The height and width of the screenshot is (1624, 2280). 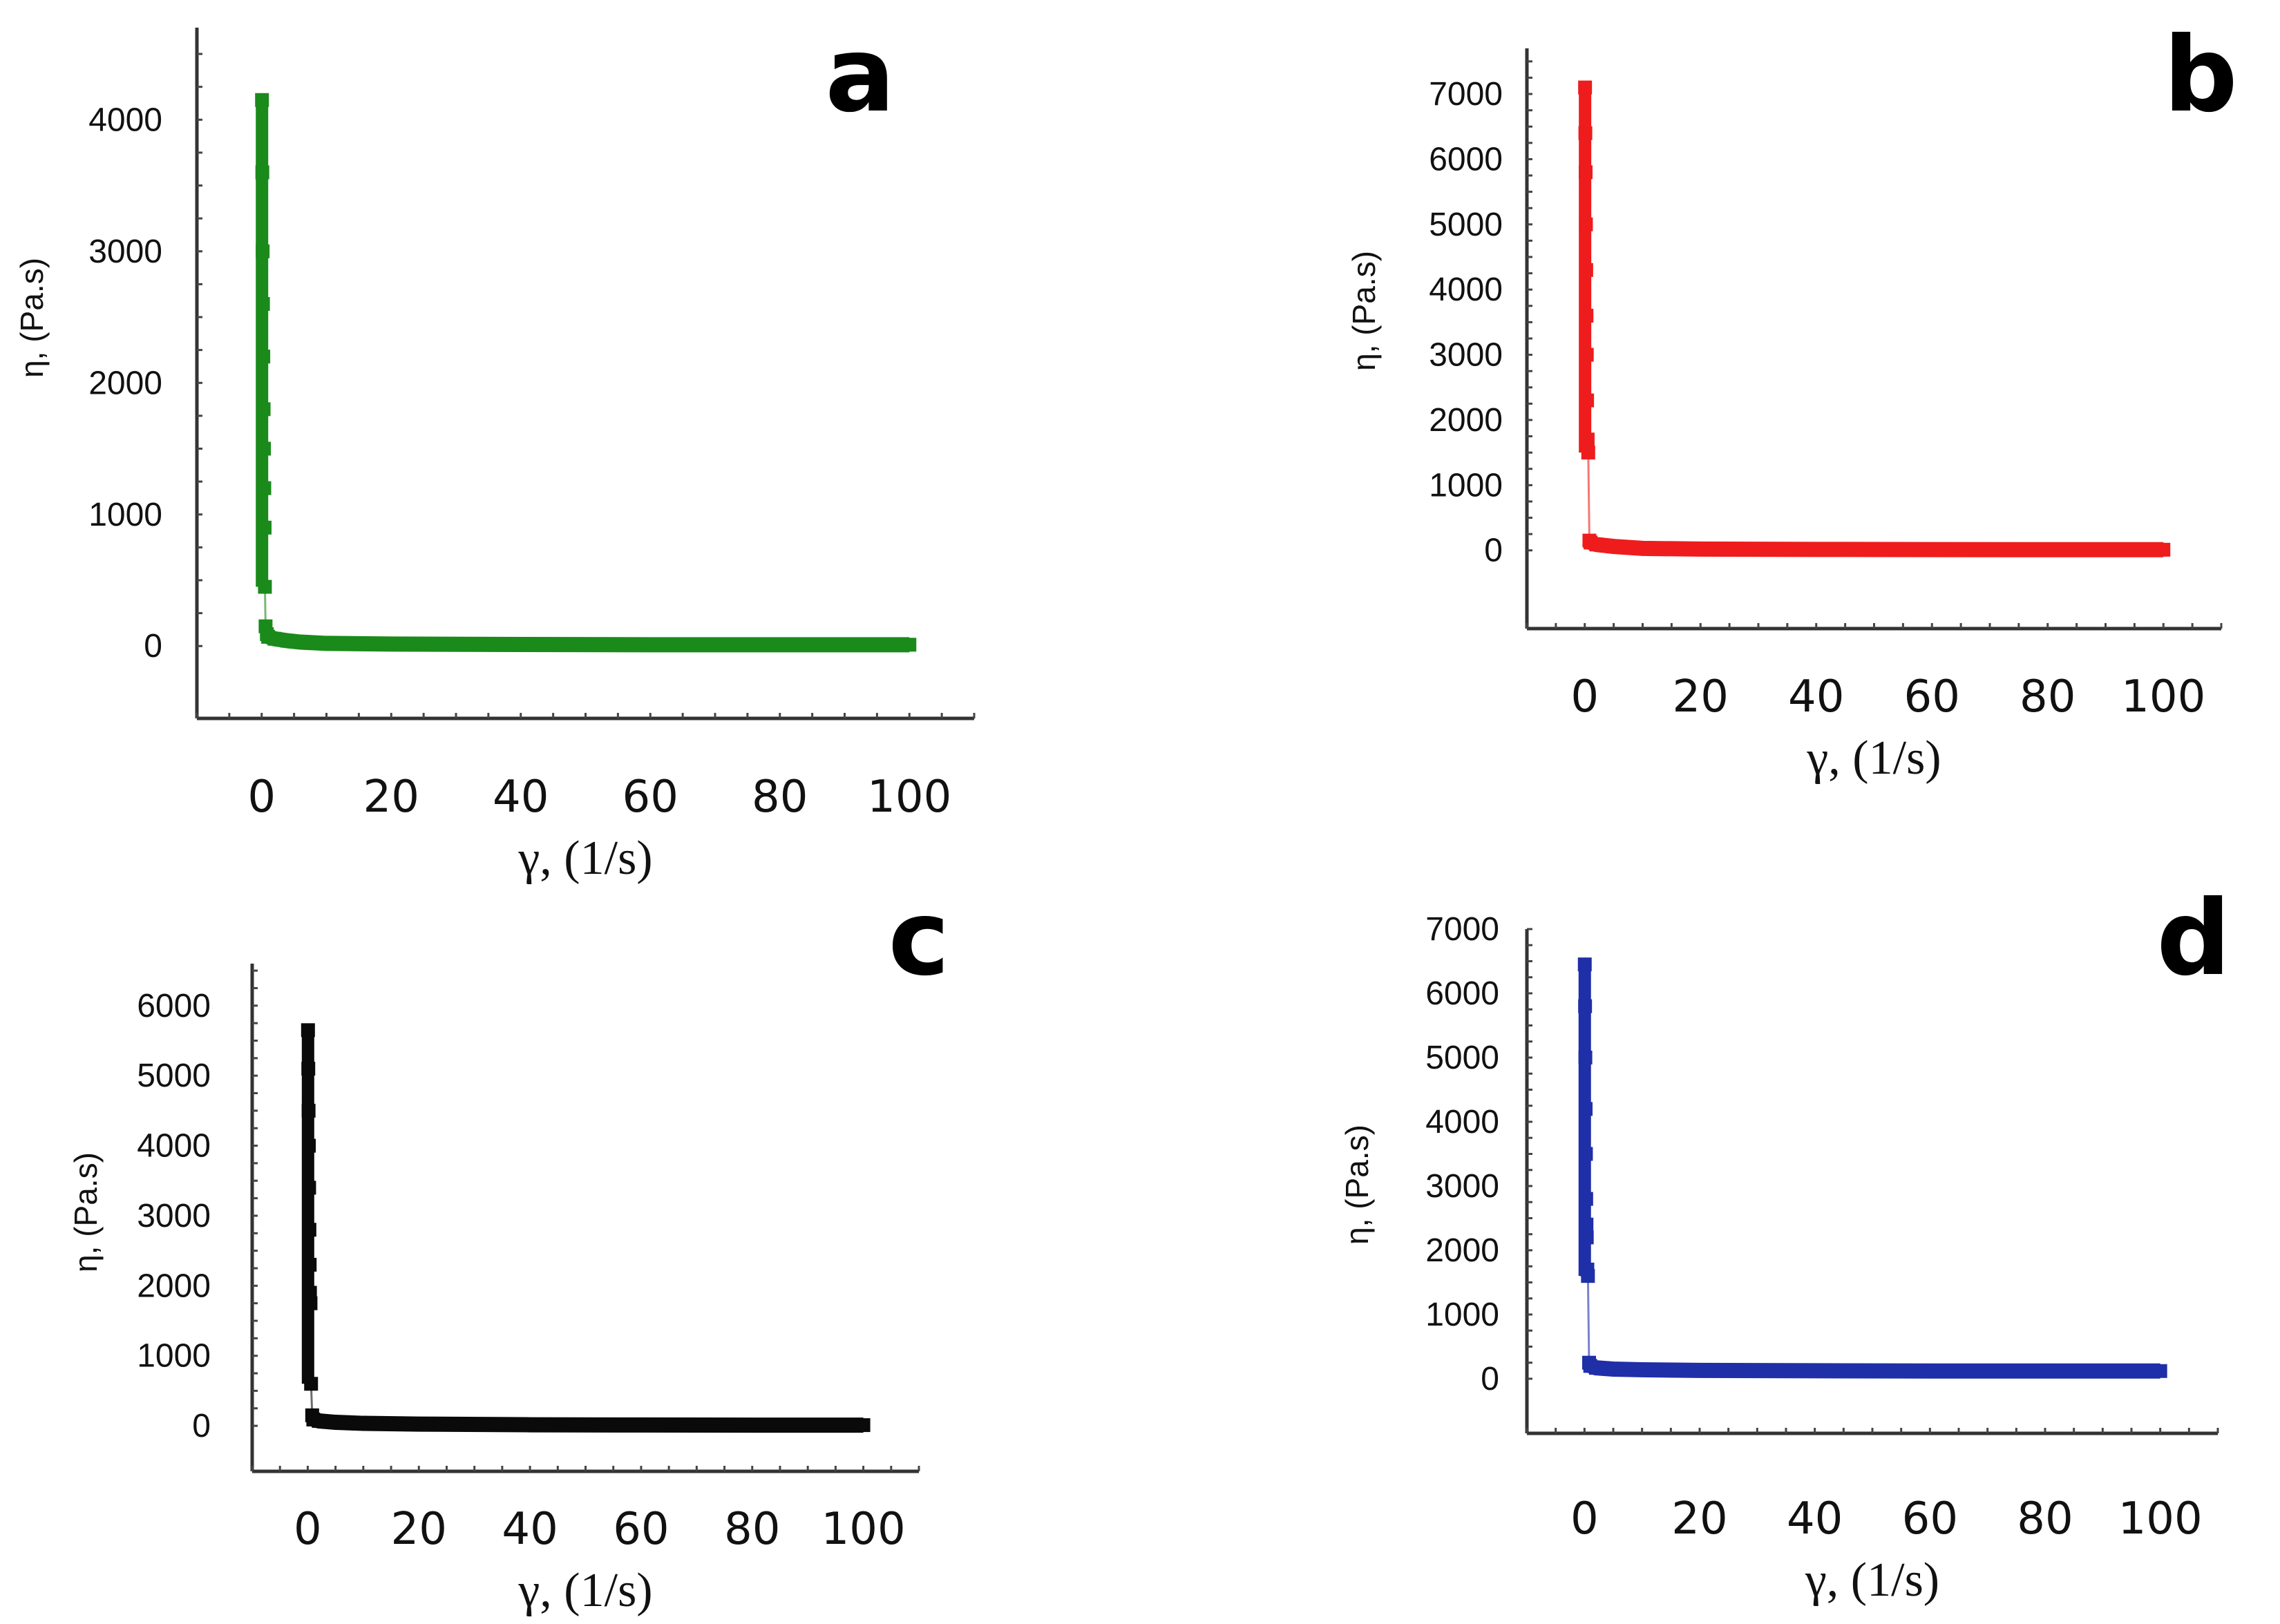 I want to click on y-tick-label: 7000, so click(x=1466, y=94).